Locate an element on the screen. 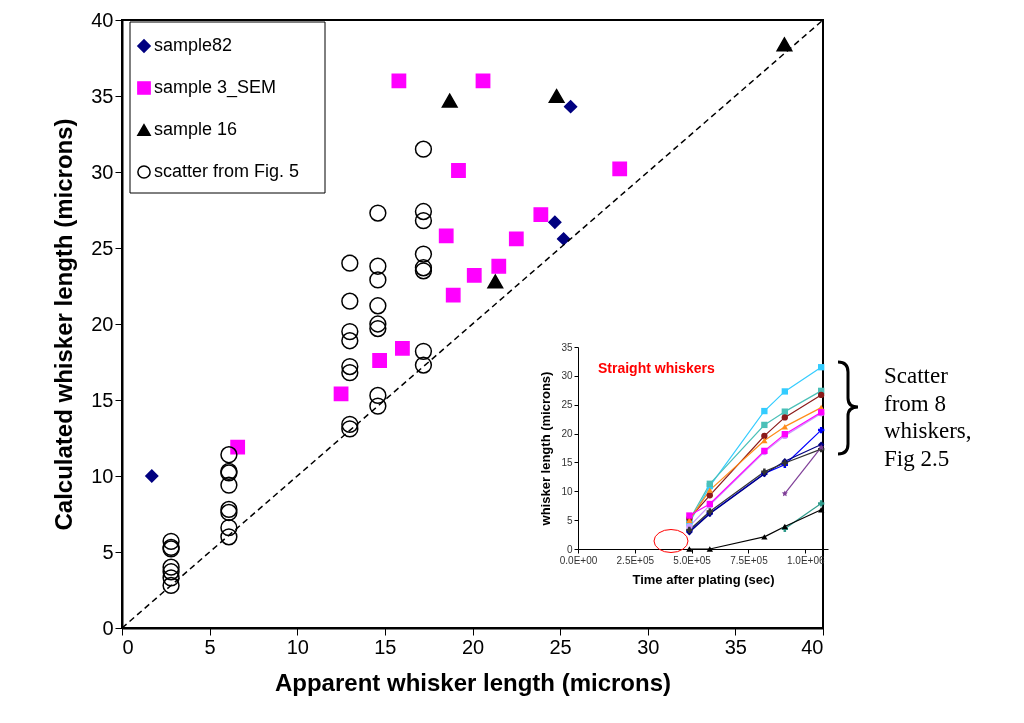  x-tick-label: 40 is located at coordinates (812, 646).